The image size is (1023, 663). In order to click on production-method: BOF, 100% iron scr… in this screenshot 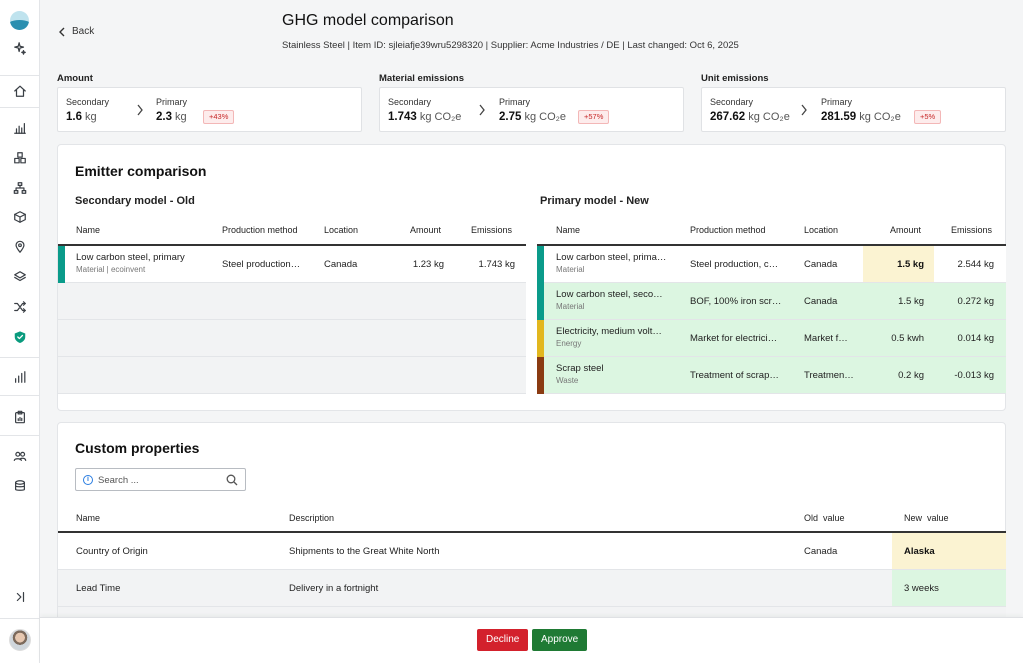, I will do `click(736, 301)`.